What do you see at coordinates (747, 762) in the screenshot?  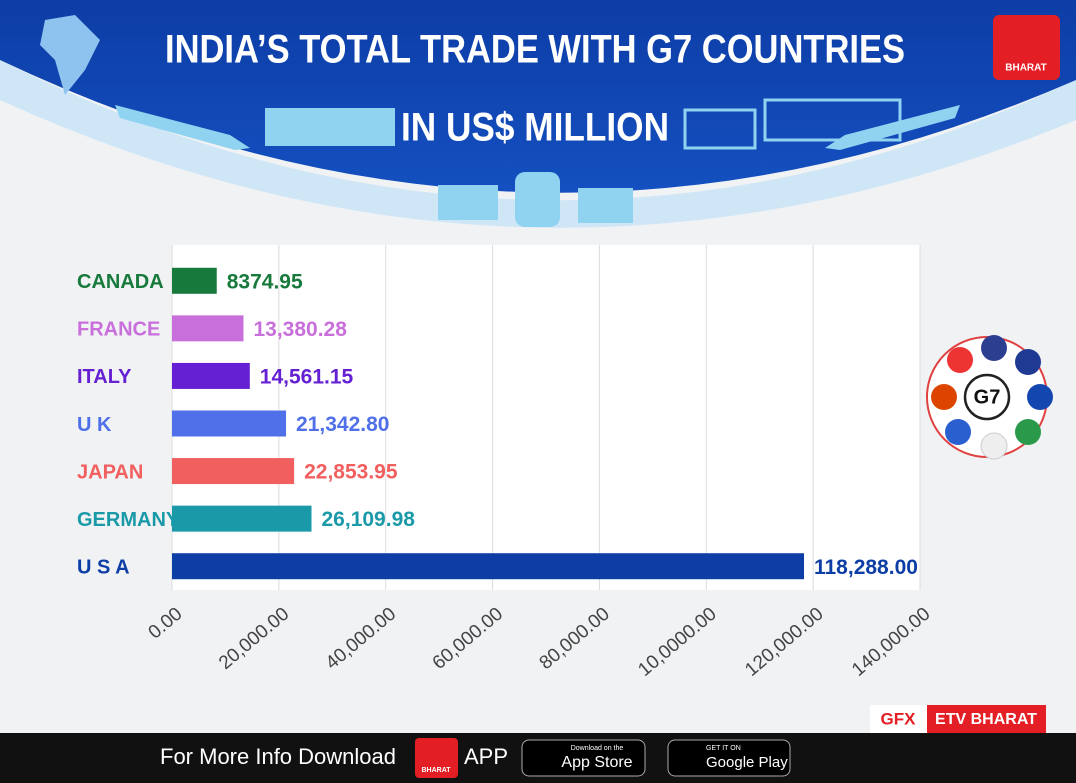 I see `google-play-text: Google Play` at bounding box center [747, 762].